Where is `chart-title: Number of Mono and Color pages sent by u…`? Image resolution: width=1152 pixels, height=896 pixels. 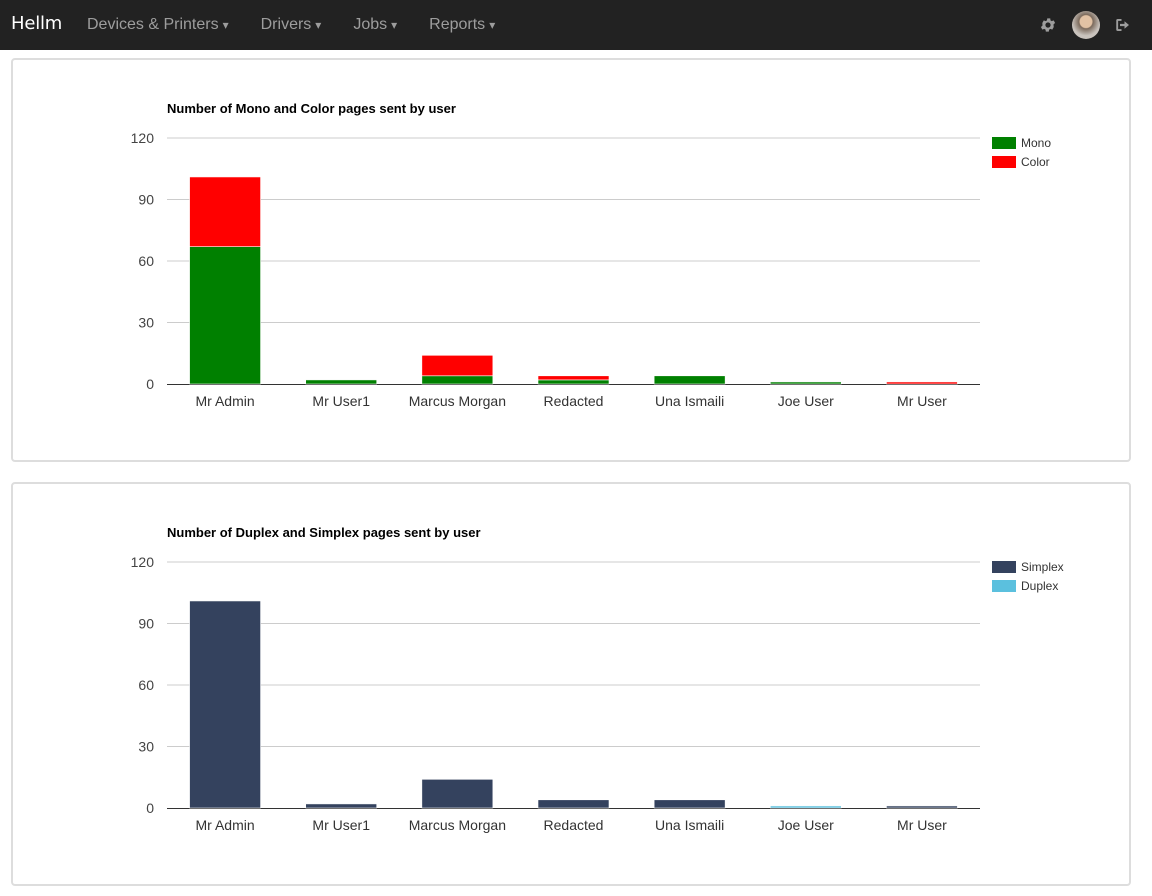 chart-title: Number of Mono and Color pages sent by u… is located at coordinates (311, 108).